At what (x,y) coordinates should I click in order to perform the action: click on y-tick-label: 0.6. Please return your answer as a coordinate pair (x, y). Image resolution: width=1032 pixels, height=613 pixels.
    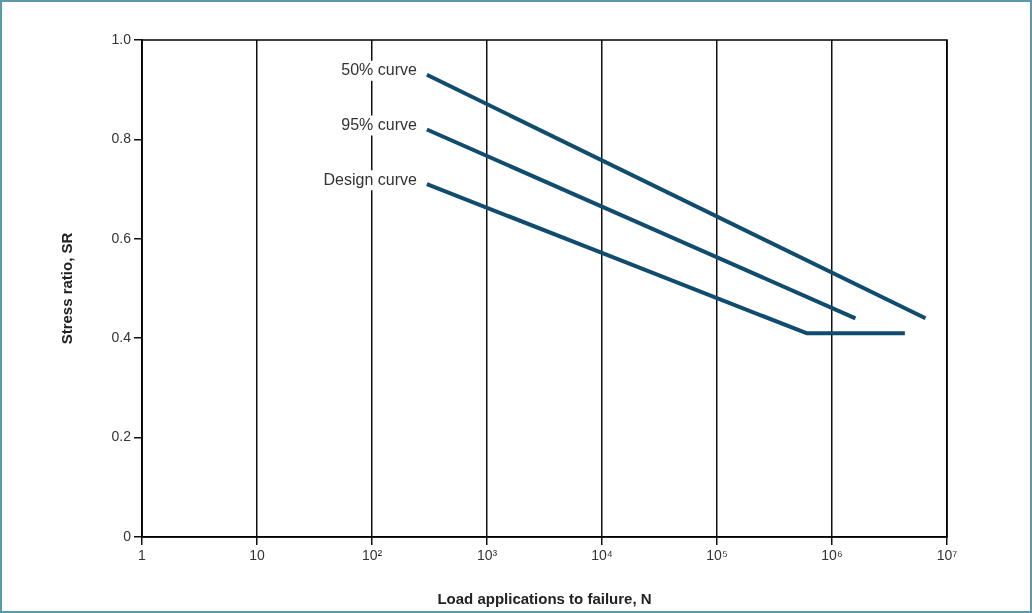
    Looking at the image, I should click on (121, 237).